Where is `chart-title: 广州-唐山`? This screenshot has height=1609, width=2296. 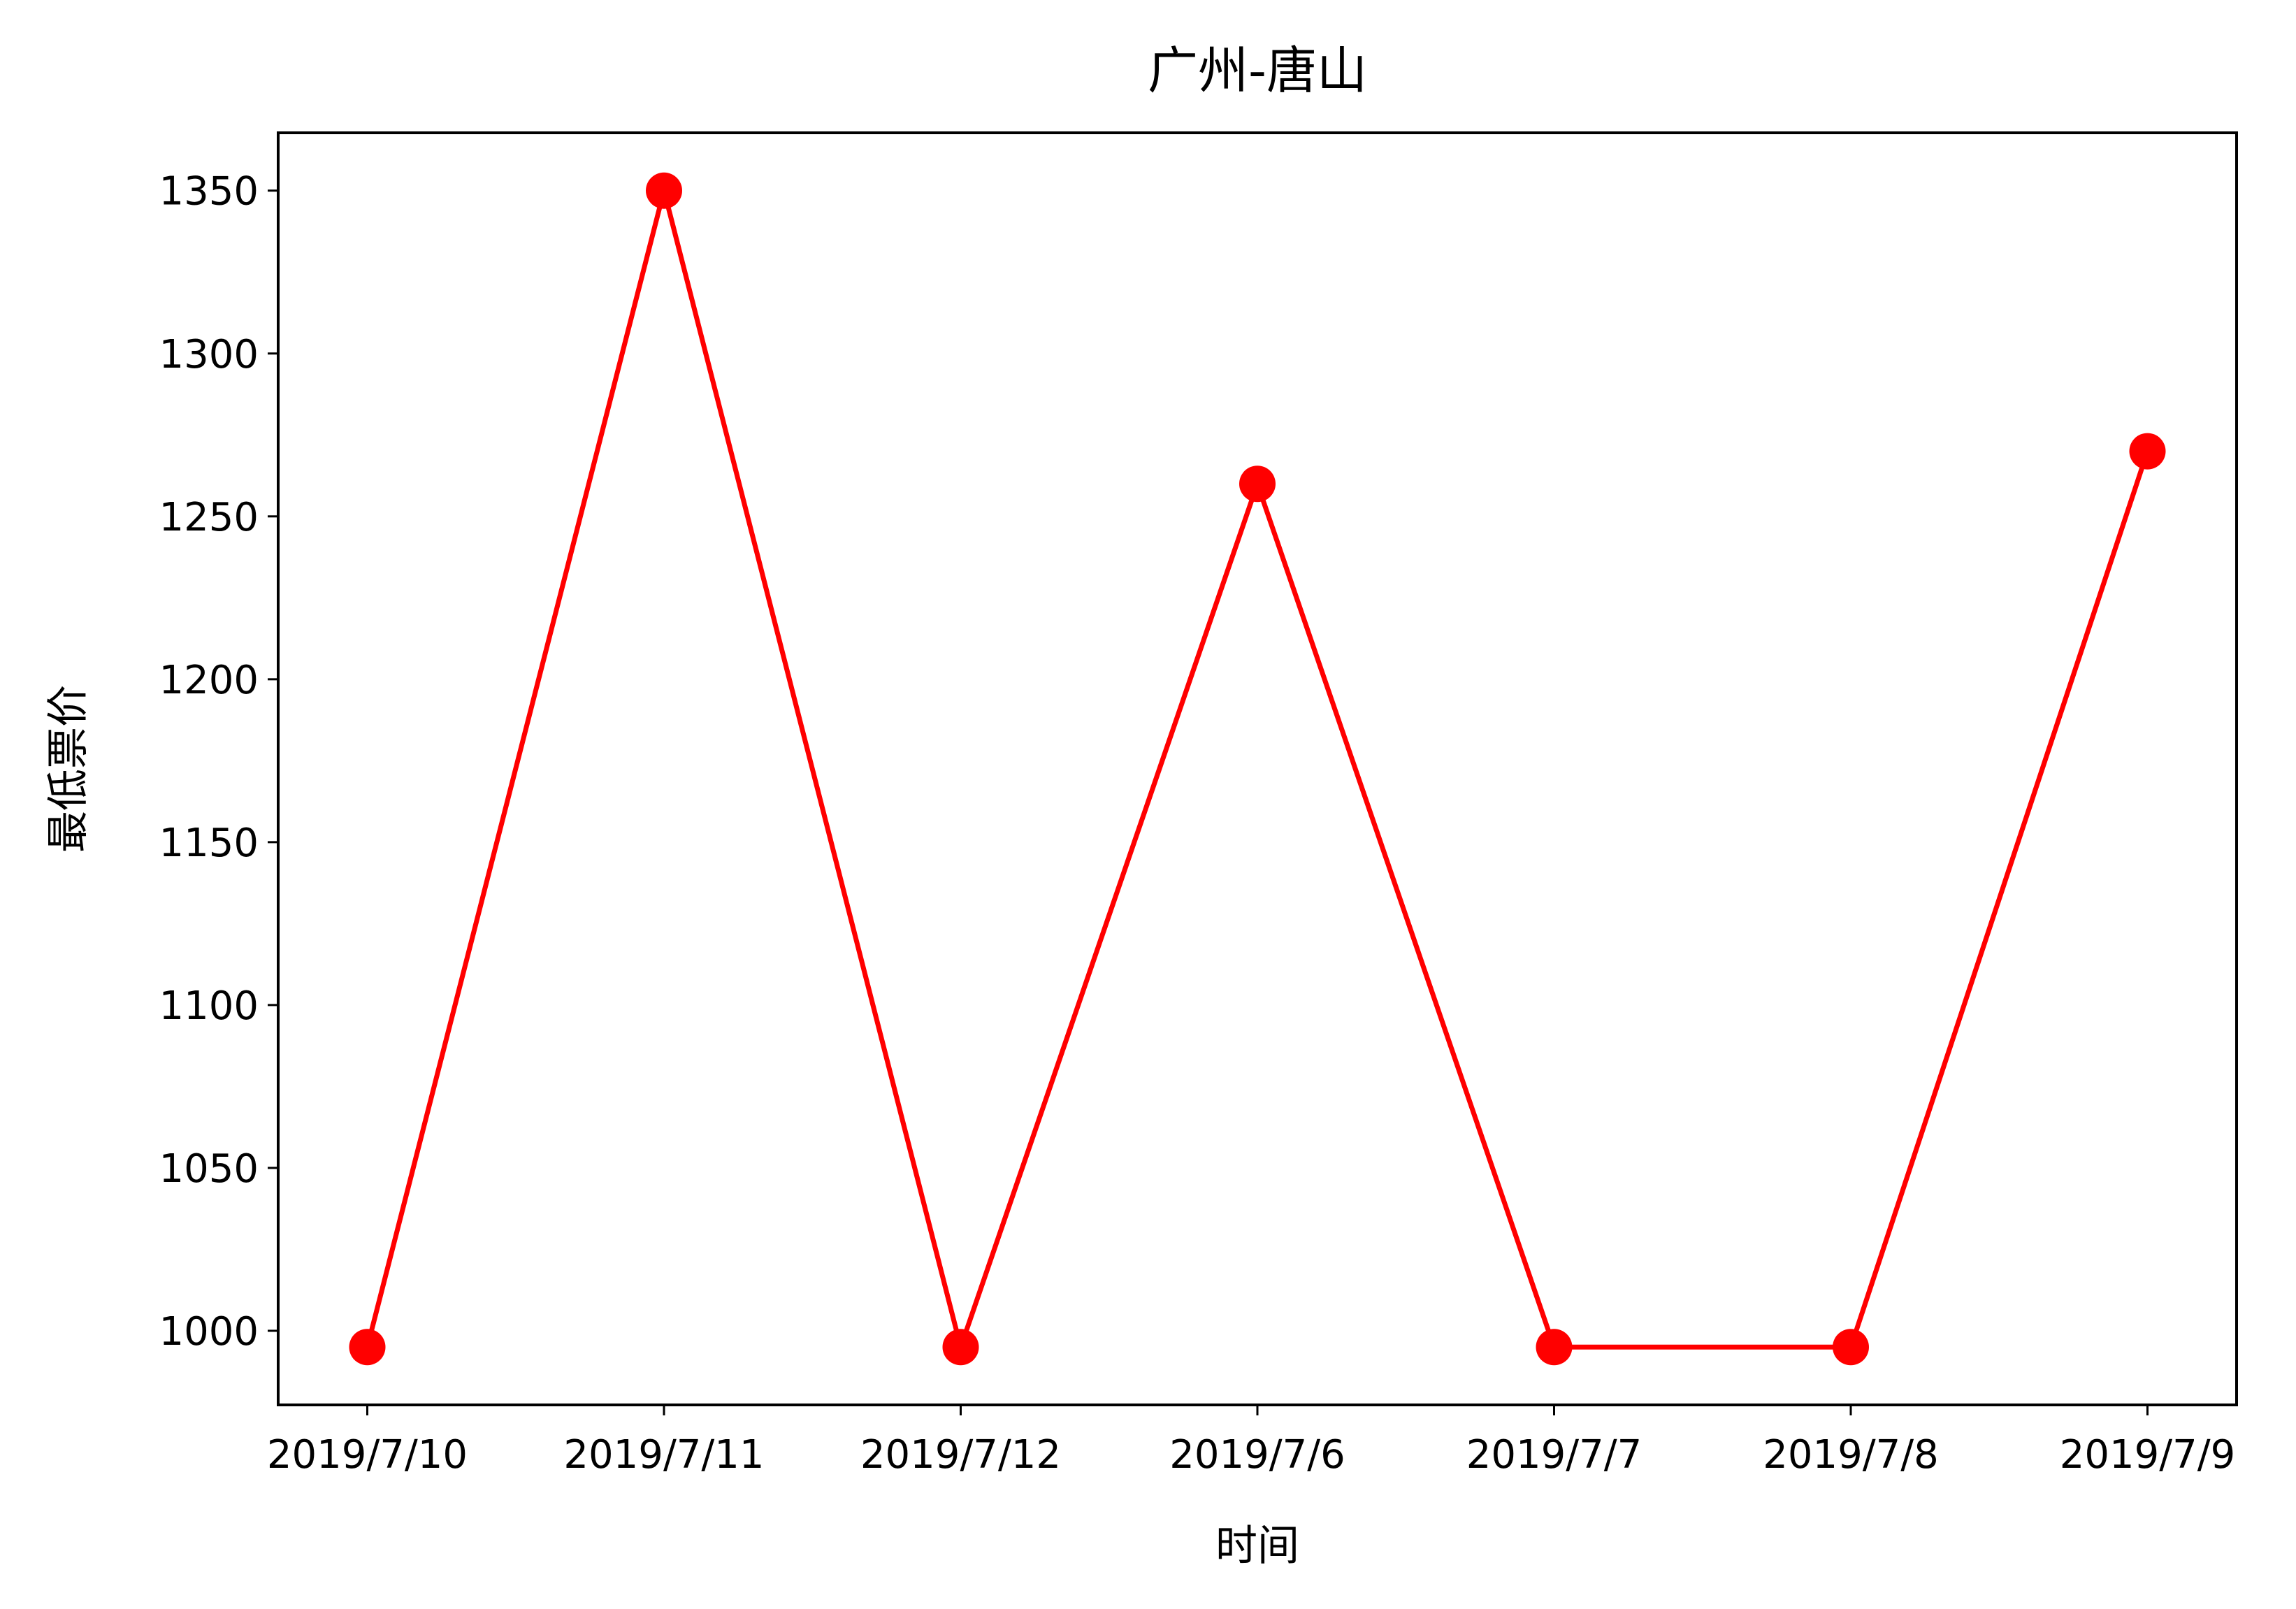
chart-title: 广州-唐山 is located at coordinates (1257, 70).